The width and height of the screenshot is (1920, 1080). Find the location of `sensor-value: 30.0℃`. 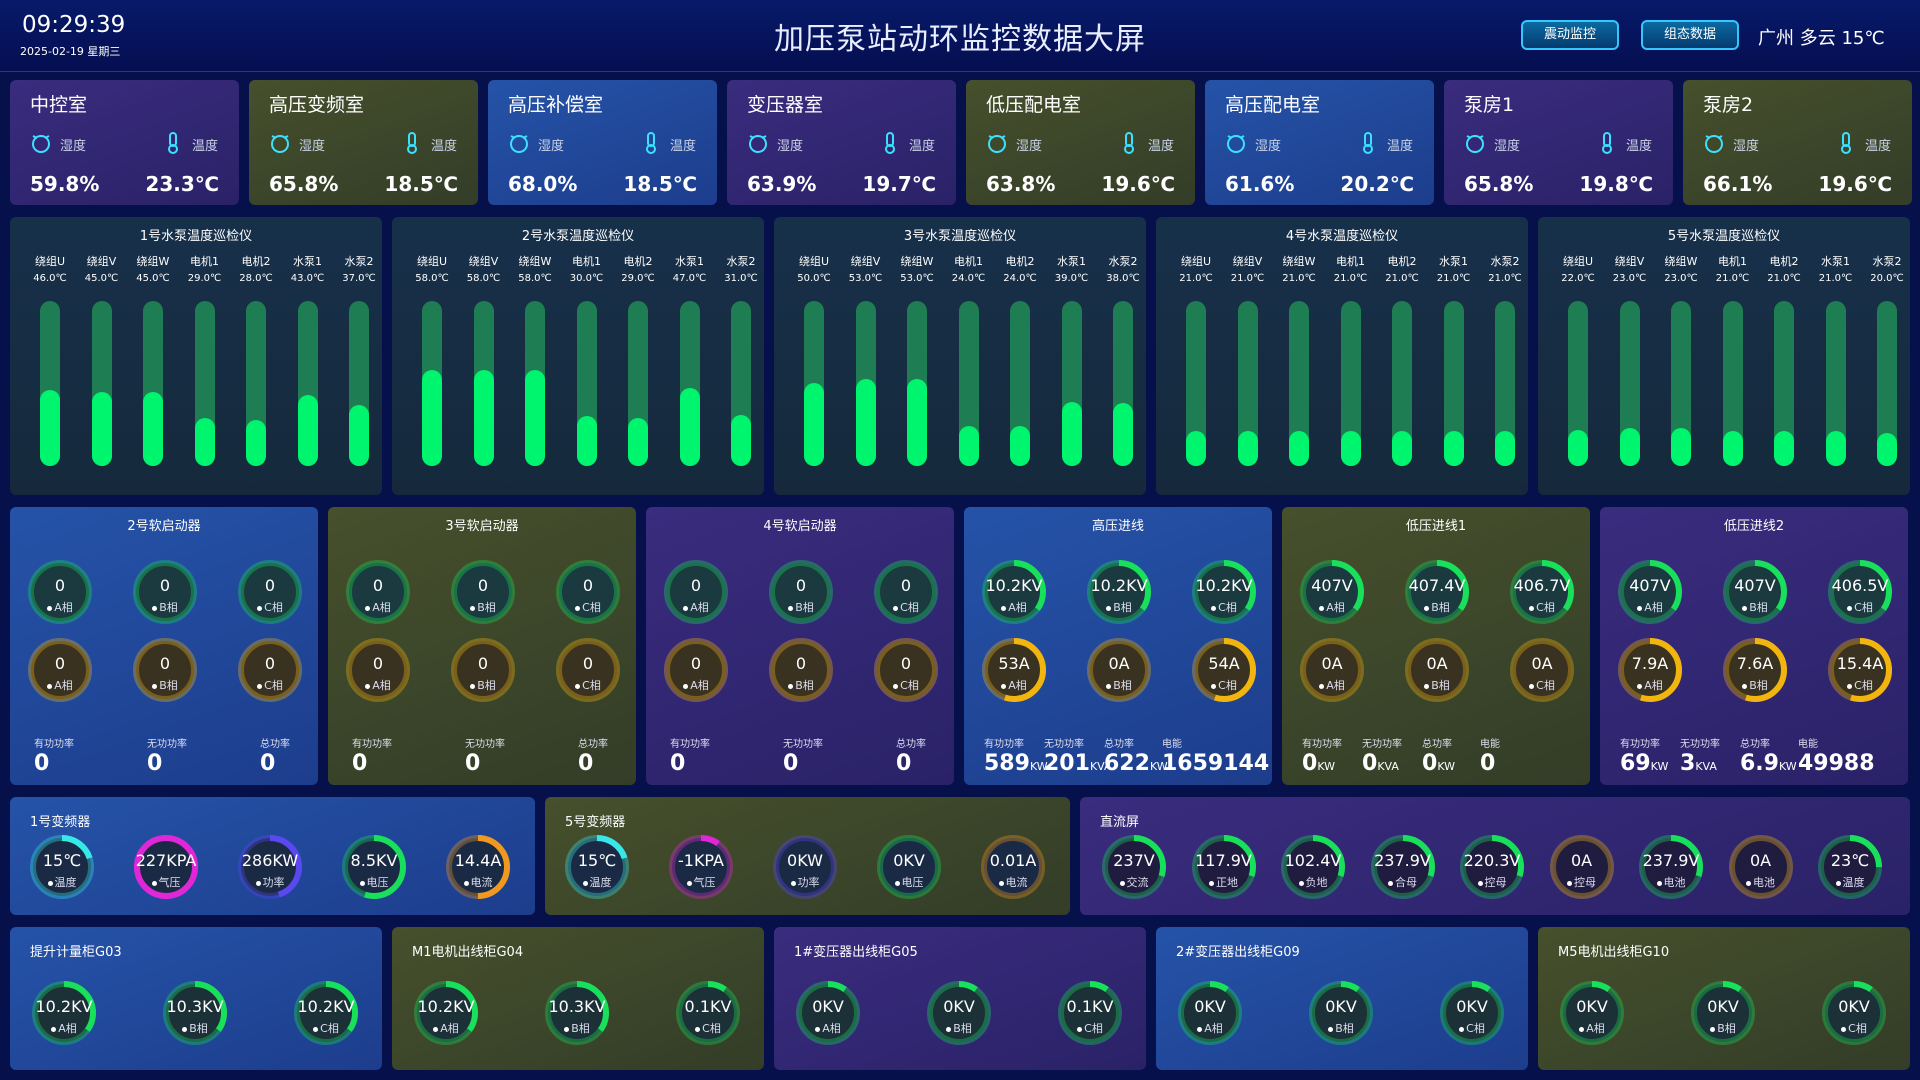

sensor-value: 30.0℃ is located at coordinates (586, 278).